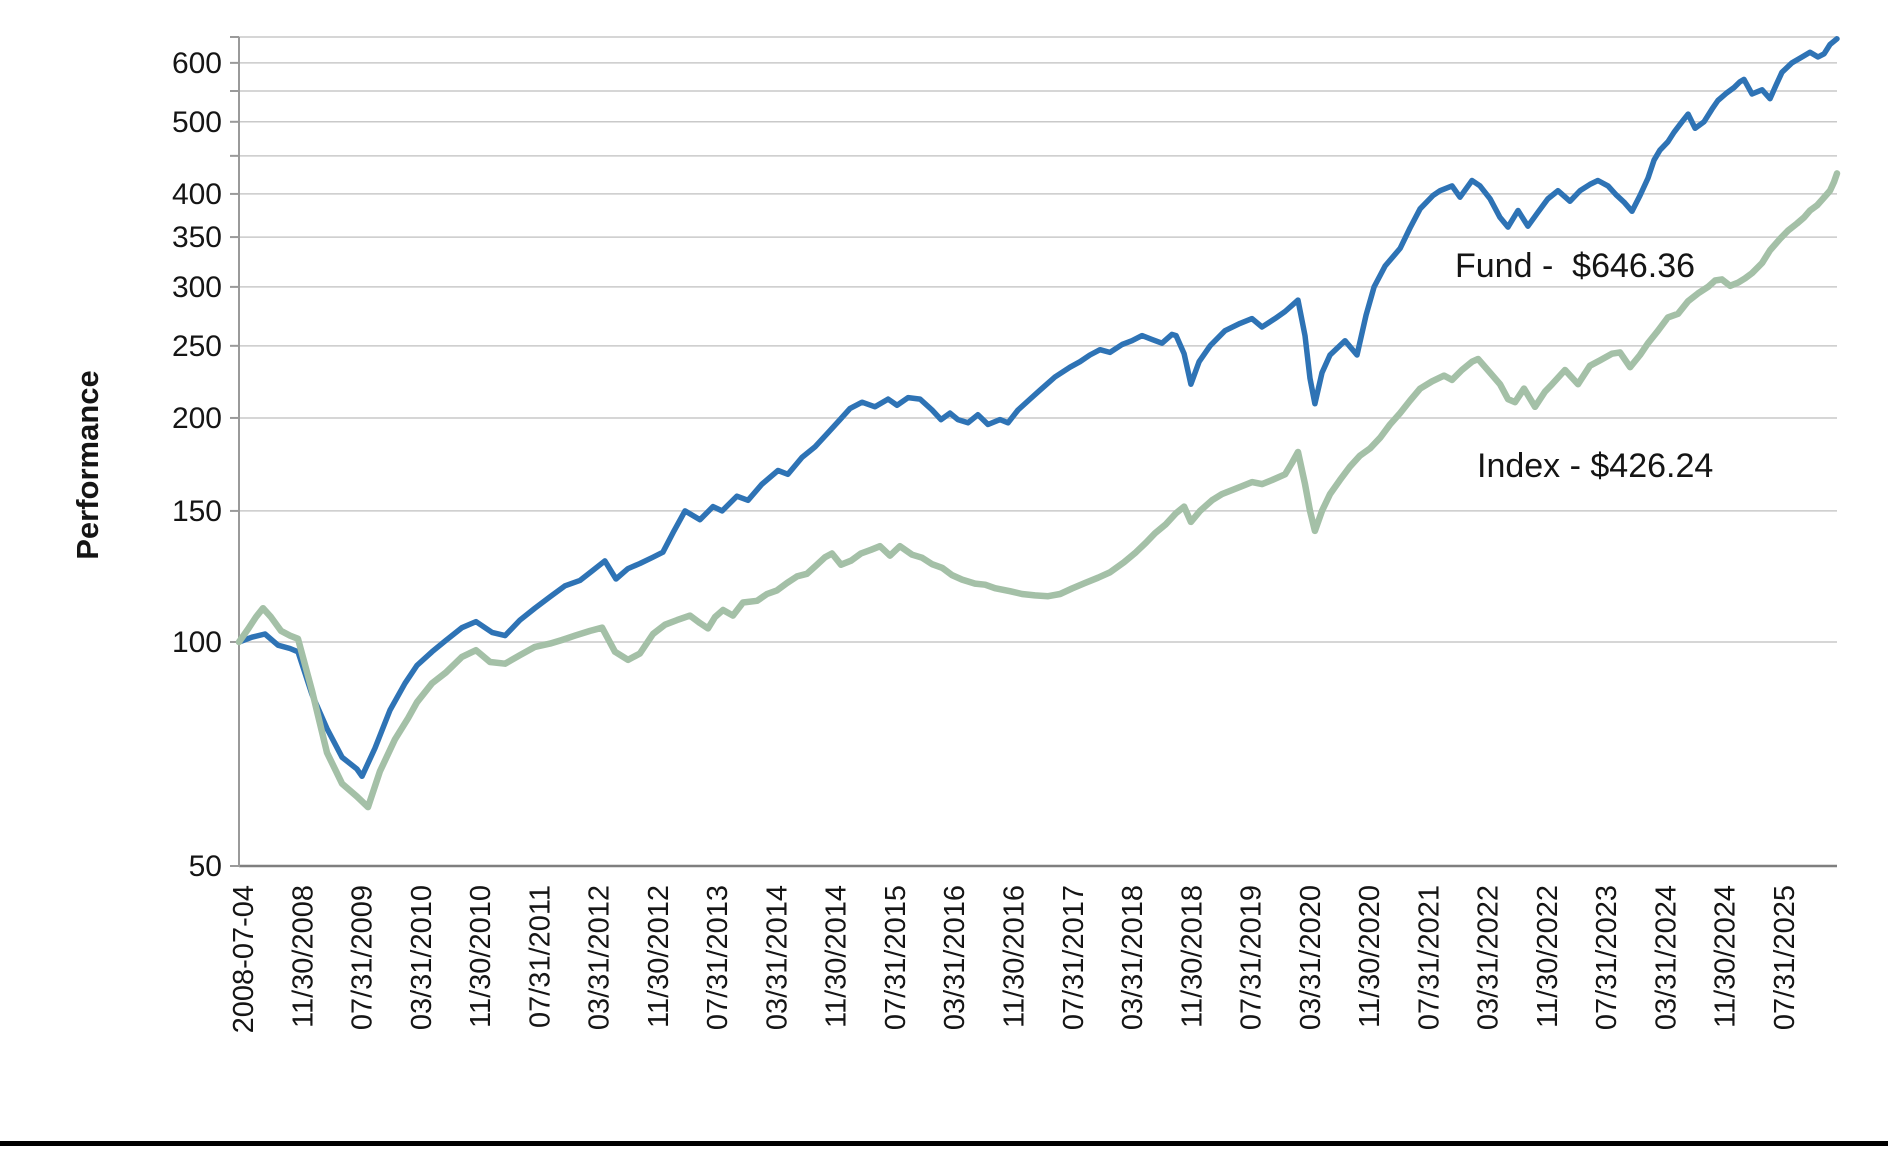  What do you see at coordinates (1252, 957) in the screenshot?
I see `x-tick-label-17: 07/31/2019` at bounding box center [1252, 957].